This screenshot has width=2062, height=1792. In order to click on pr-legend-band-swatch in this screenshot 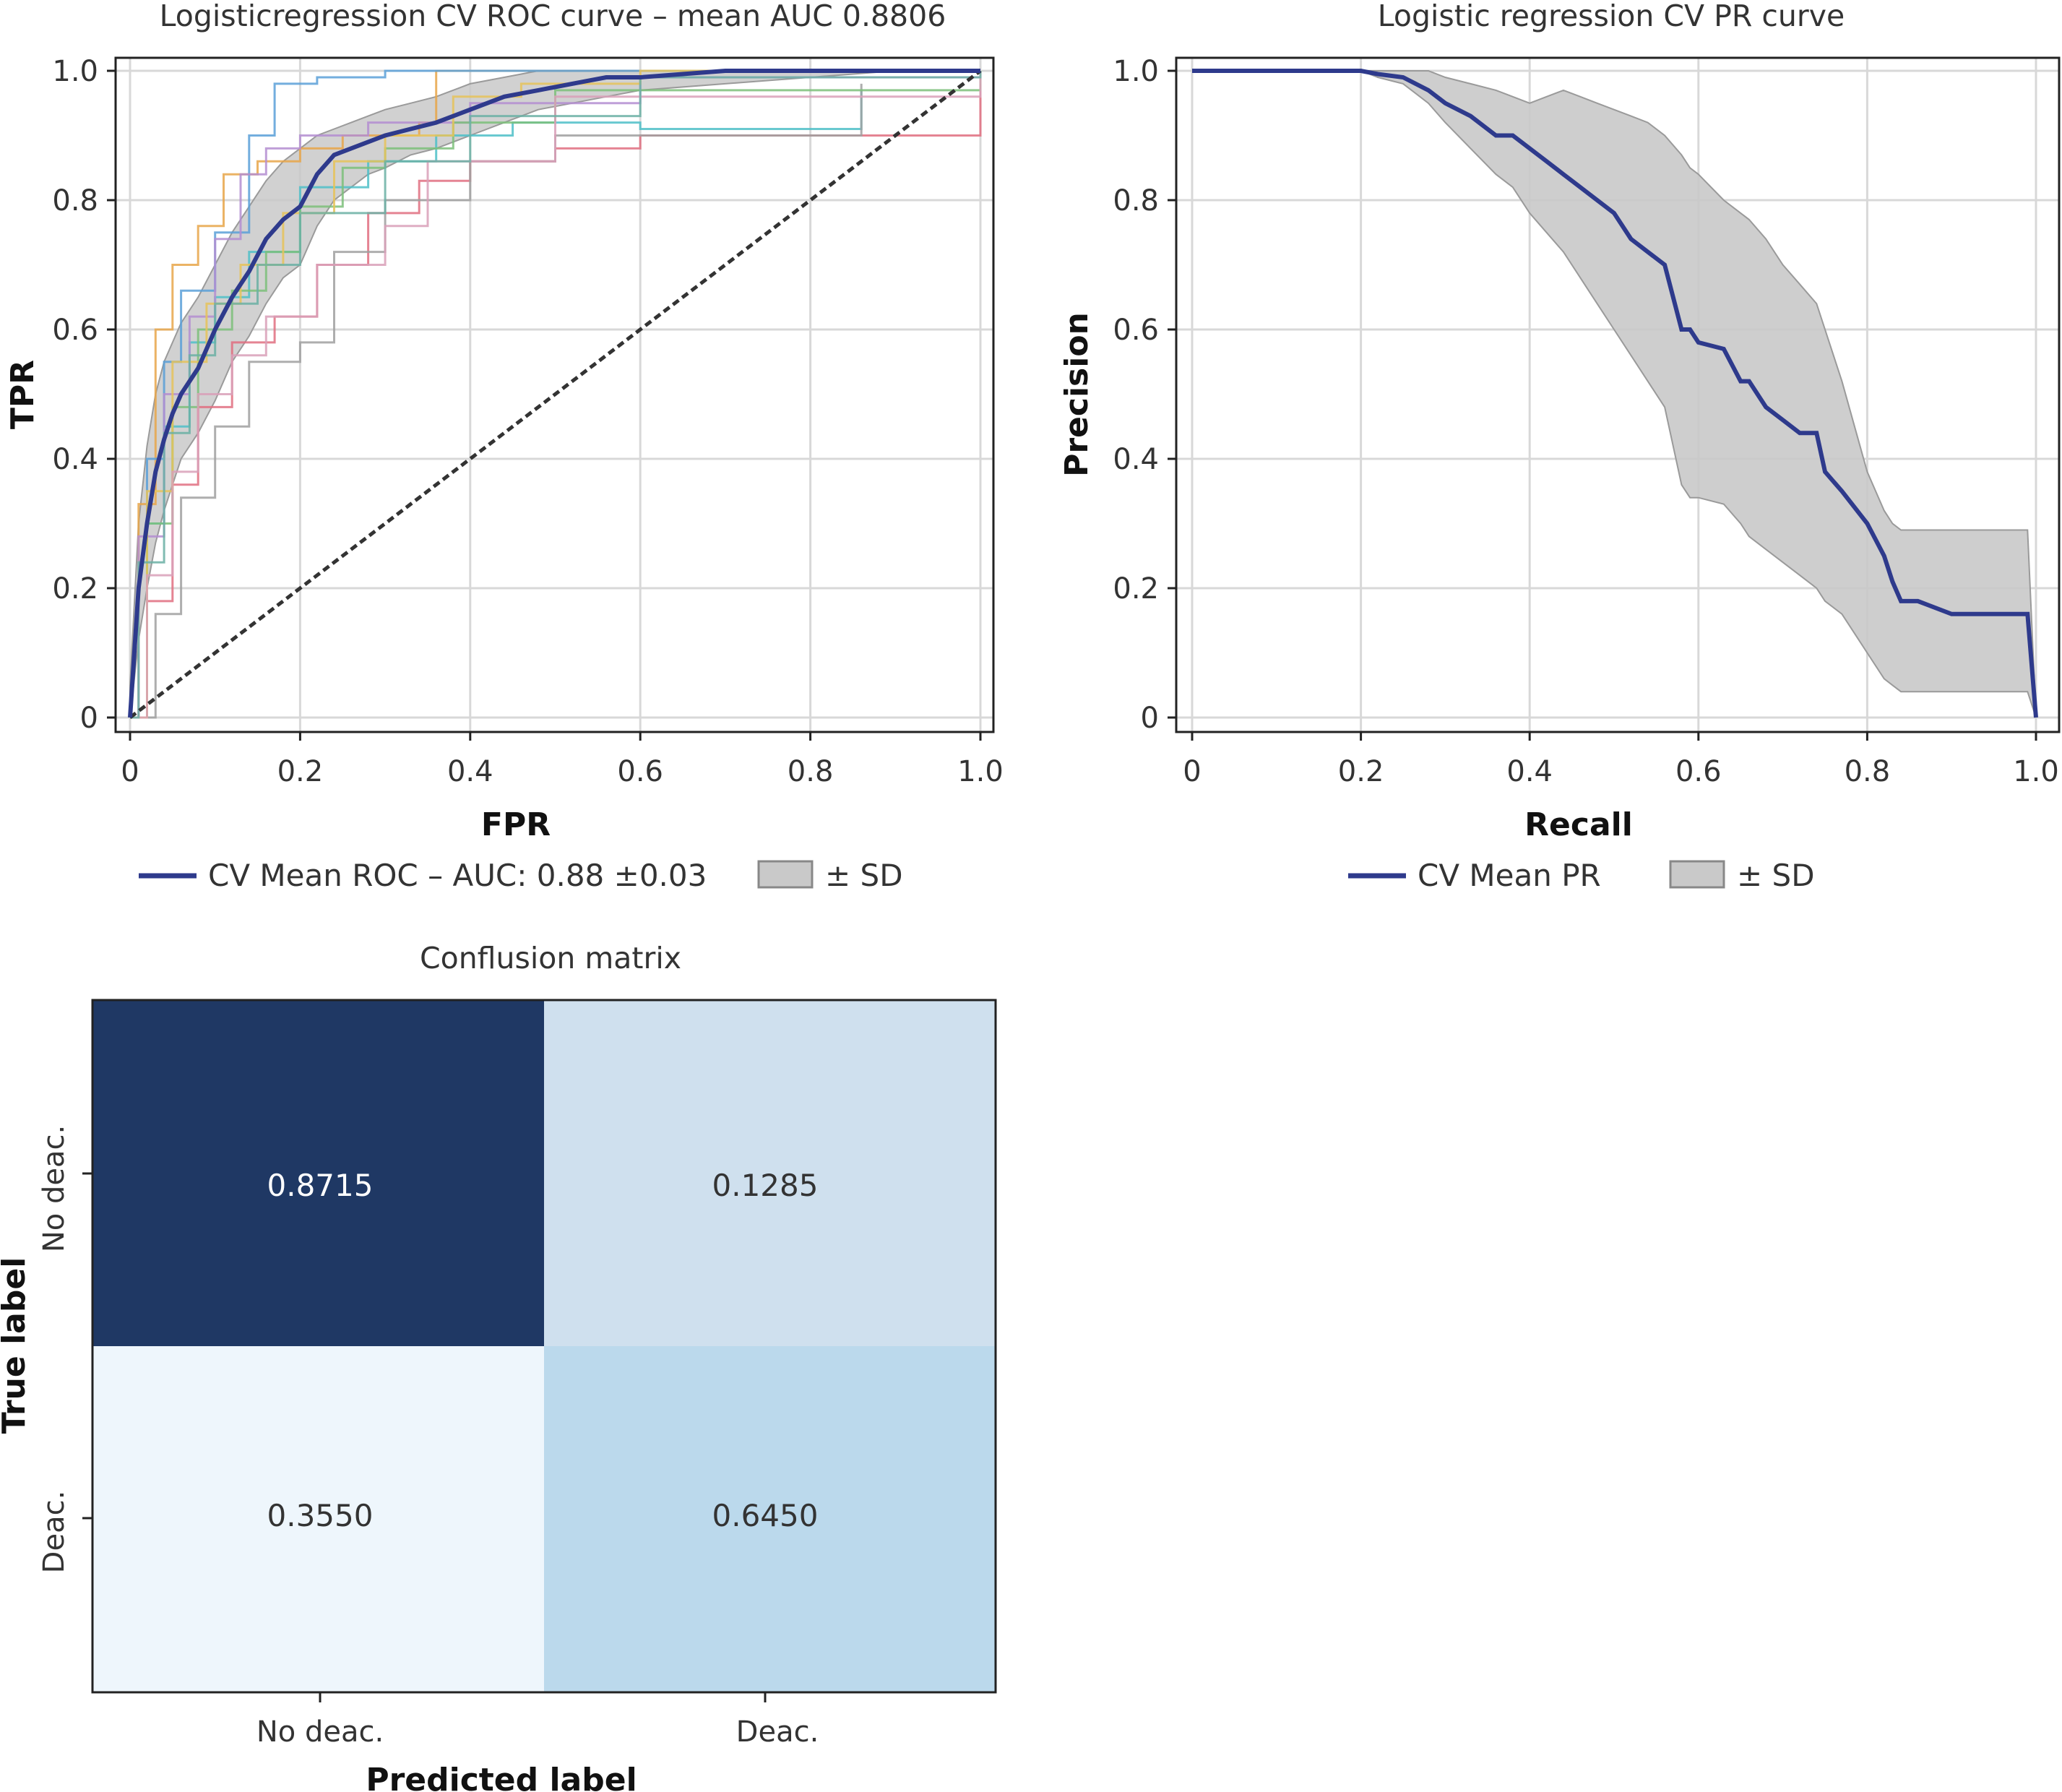, I will do `click(1697, 874)`.